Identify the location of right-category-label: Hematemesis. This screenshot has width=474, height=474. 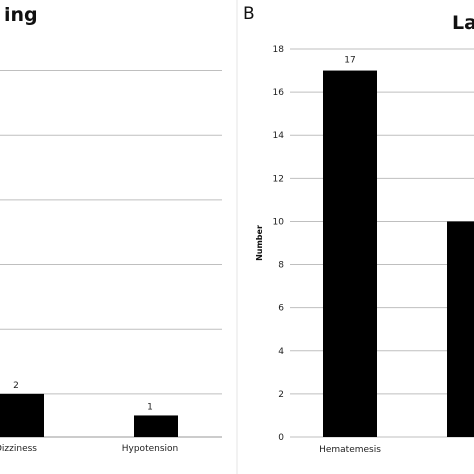
(350, 450).